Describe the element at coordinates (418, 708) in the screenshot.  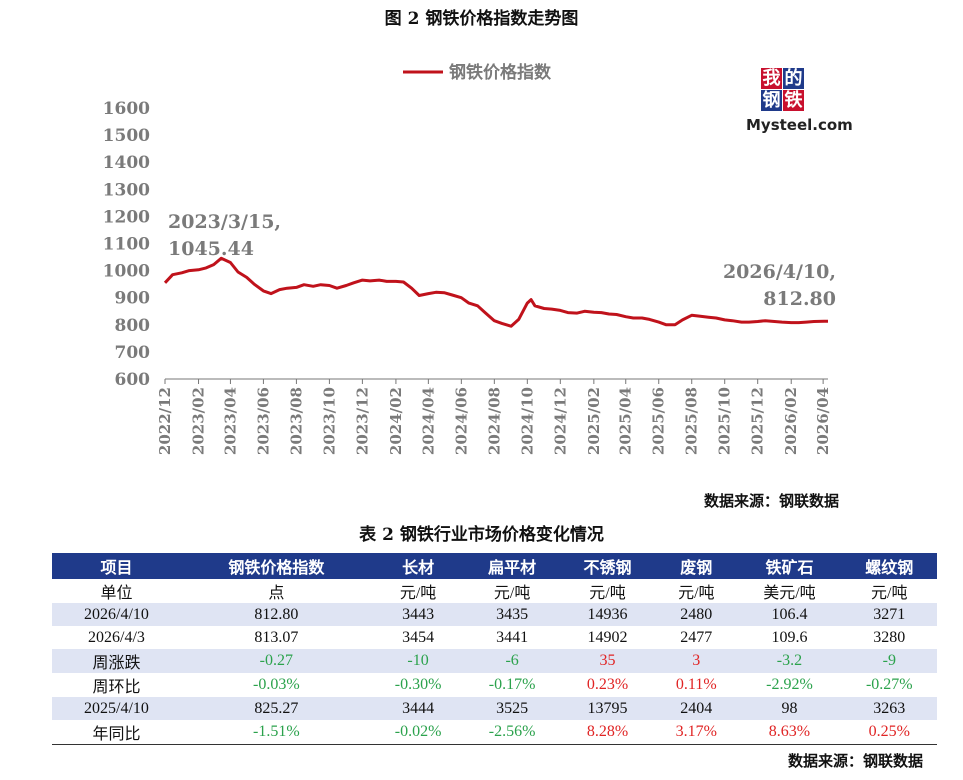
I see `table-cell: 3444` at that location.